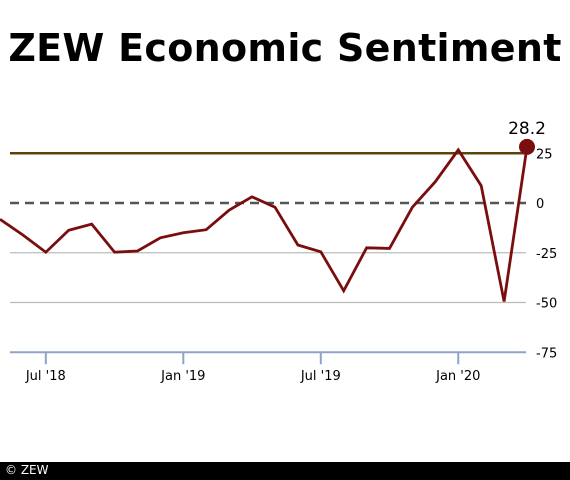 This screenshot has height=480, width=570. I want to click on chart-title: ZEW Economic Sentiment, so click(285, 48).